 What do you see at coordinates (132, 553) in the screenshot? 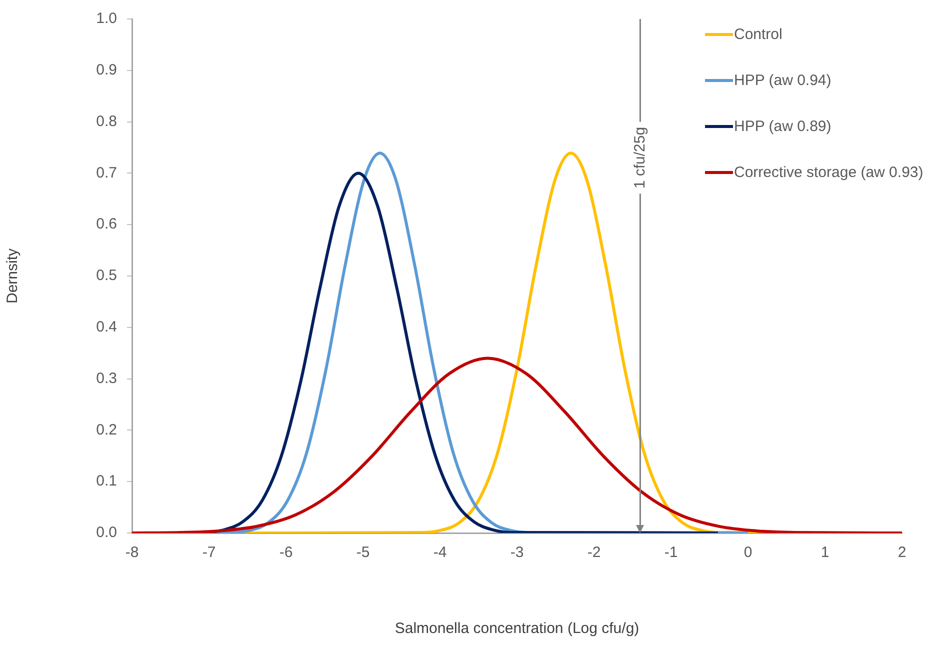
I see `x-tick-label: -8` at bounding box center [132, 553].